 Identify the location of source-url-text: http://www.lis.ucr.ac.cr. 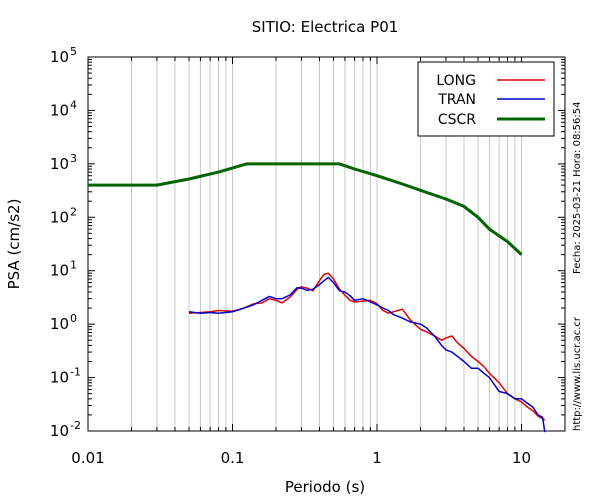
(577, 373).